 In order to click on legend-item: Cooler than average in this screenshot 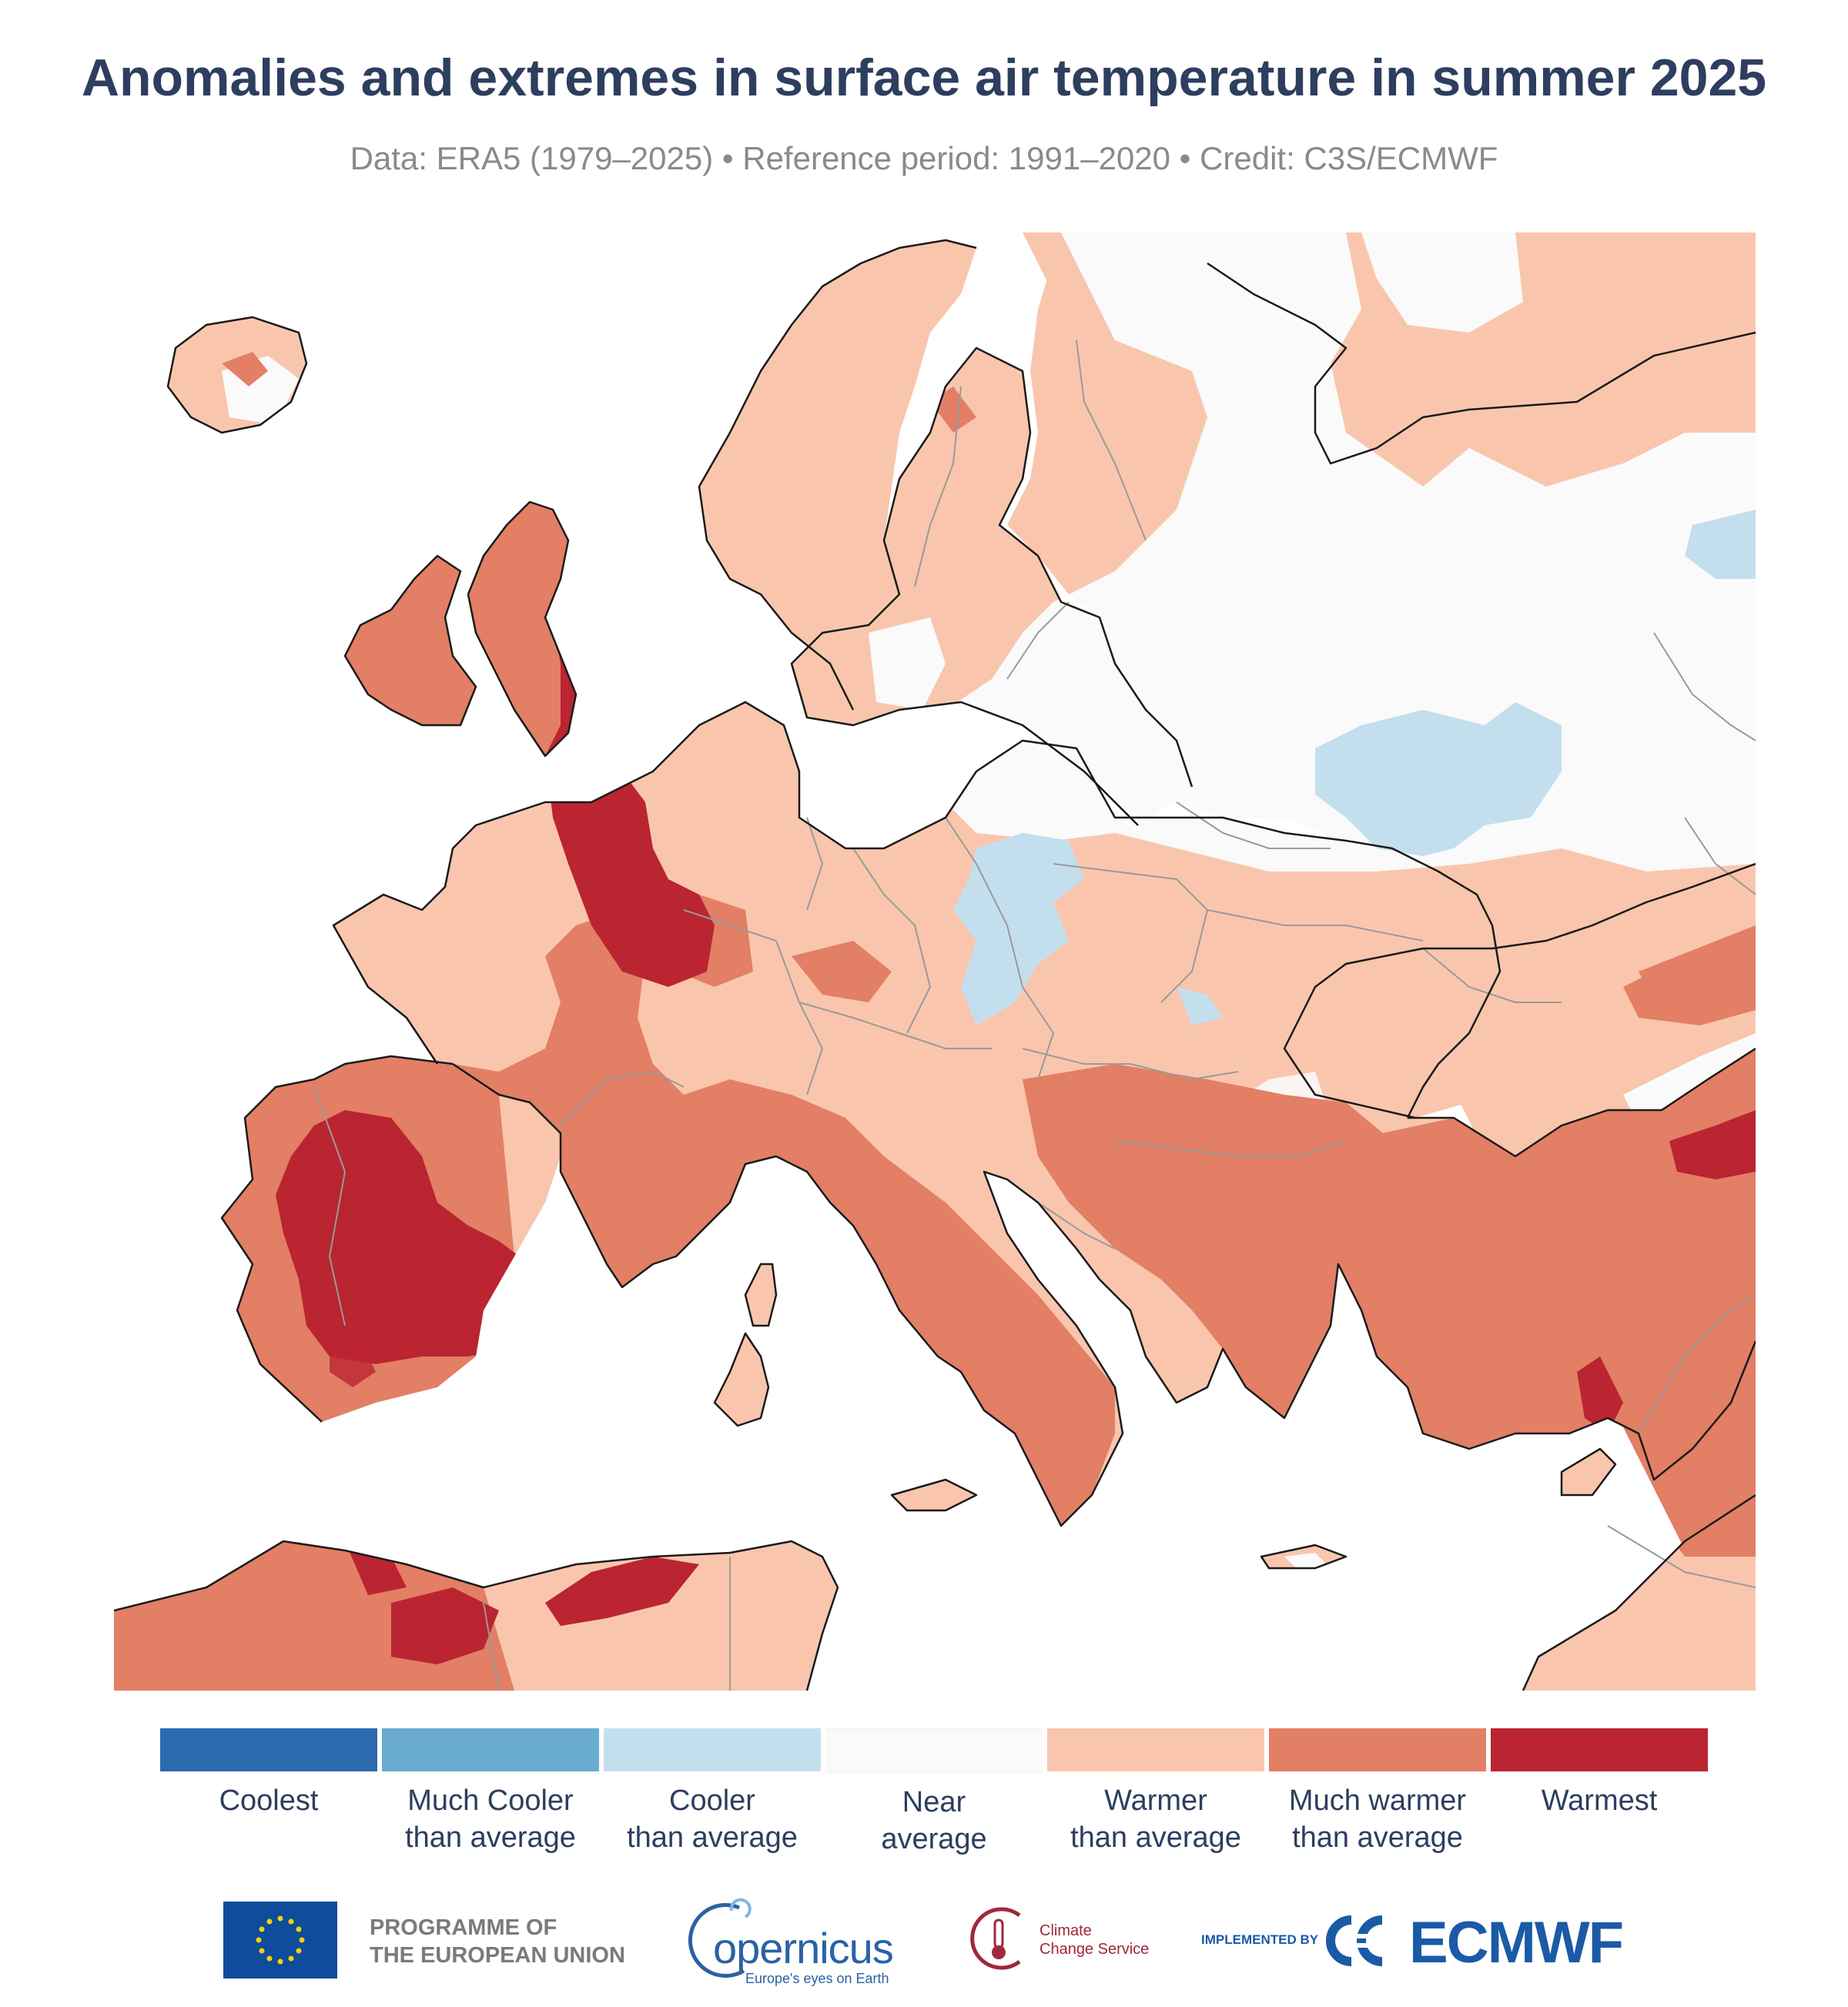, I will do `click(712, 1793)`.